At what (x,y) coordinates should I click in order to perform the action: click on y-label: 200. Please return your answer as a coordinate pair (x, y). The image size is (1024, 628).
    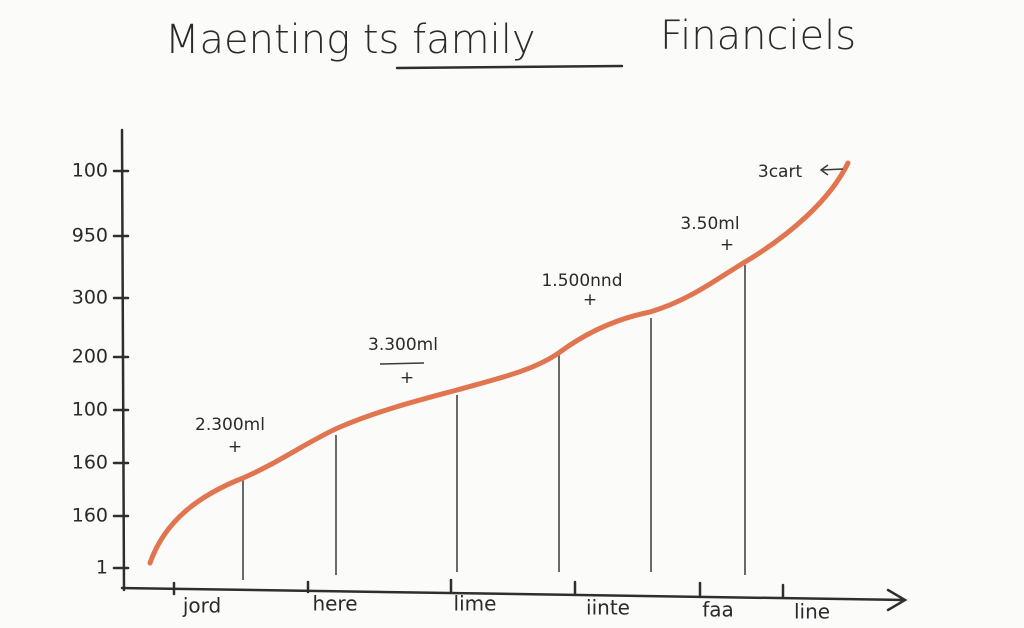
    Looking at the image, I should click on (90, 357).